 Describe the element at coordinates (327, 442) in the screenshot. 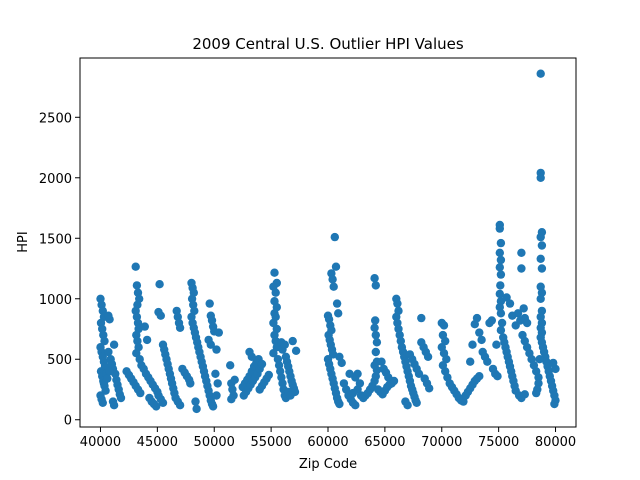

I see `x-tick-label: 60000` at that location.